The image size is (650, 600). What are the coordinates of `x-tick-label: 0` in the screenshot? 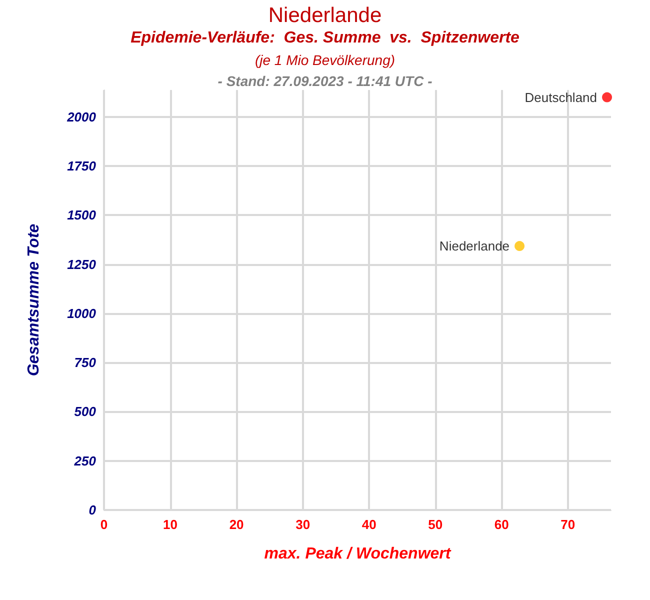 It's located at (104, 524).